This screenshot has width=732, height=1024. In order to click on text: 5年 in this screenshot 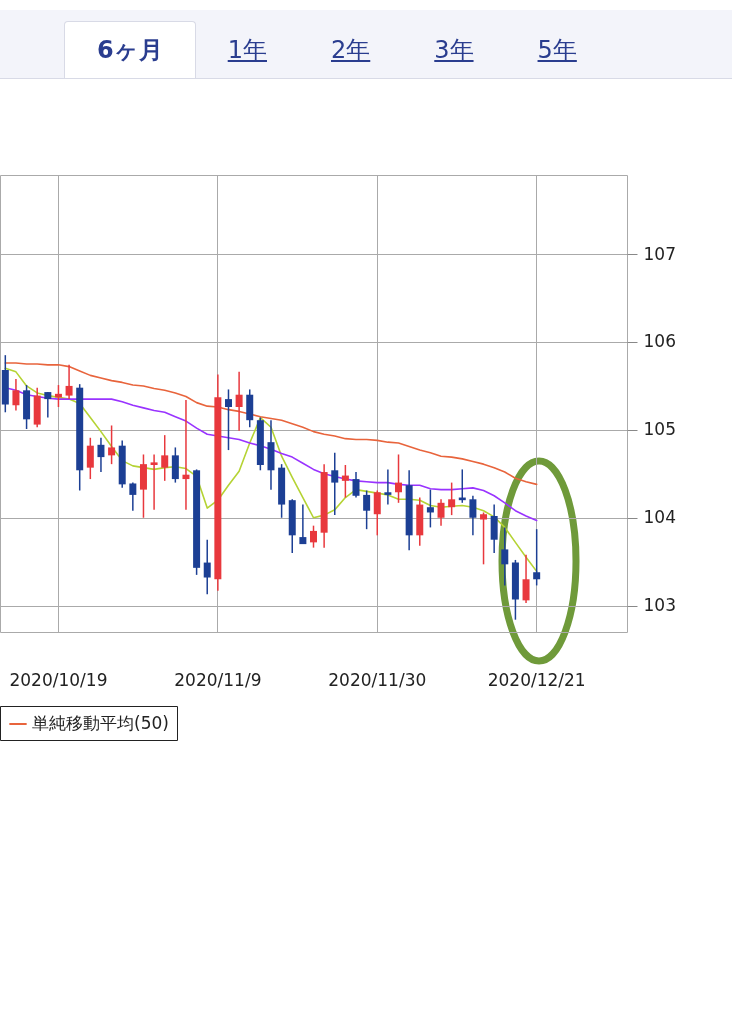, I will do `click(557, 50)`.